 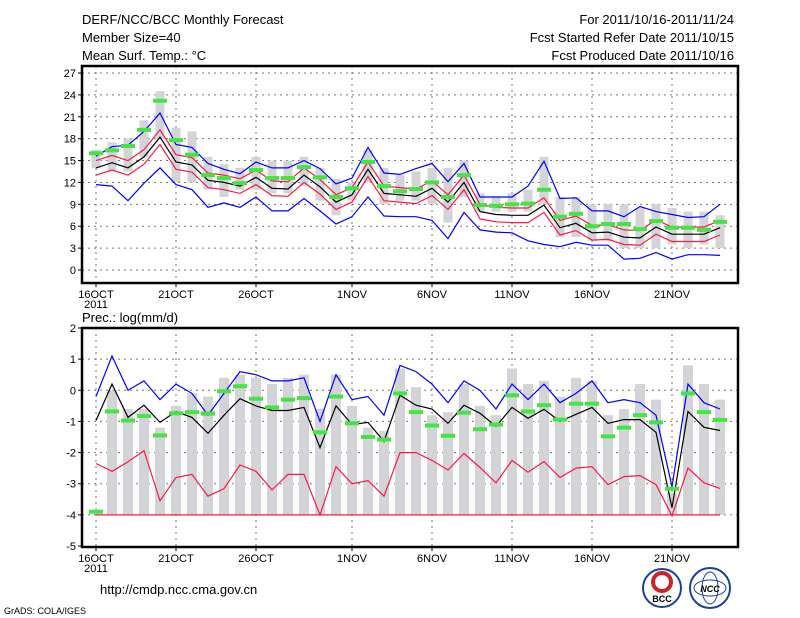 What do you see at coordinates (73, 205) in the screenshot?
I see `y-tick-label: 9` at bounding box center [73, 205].